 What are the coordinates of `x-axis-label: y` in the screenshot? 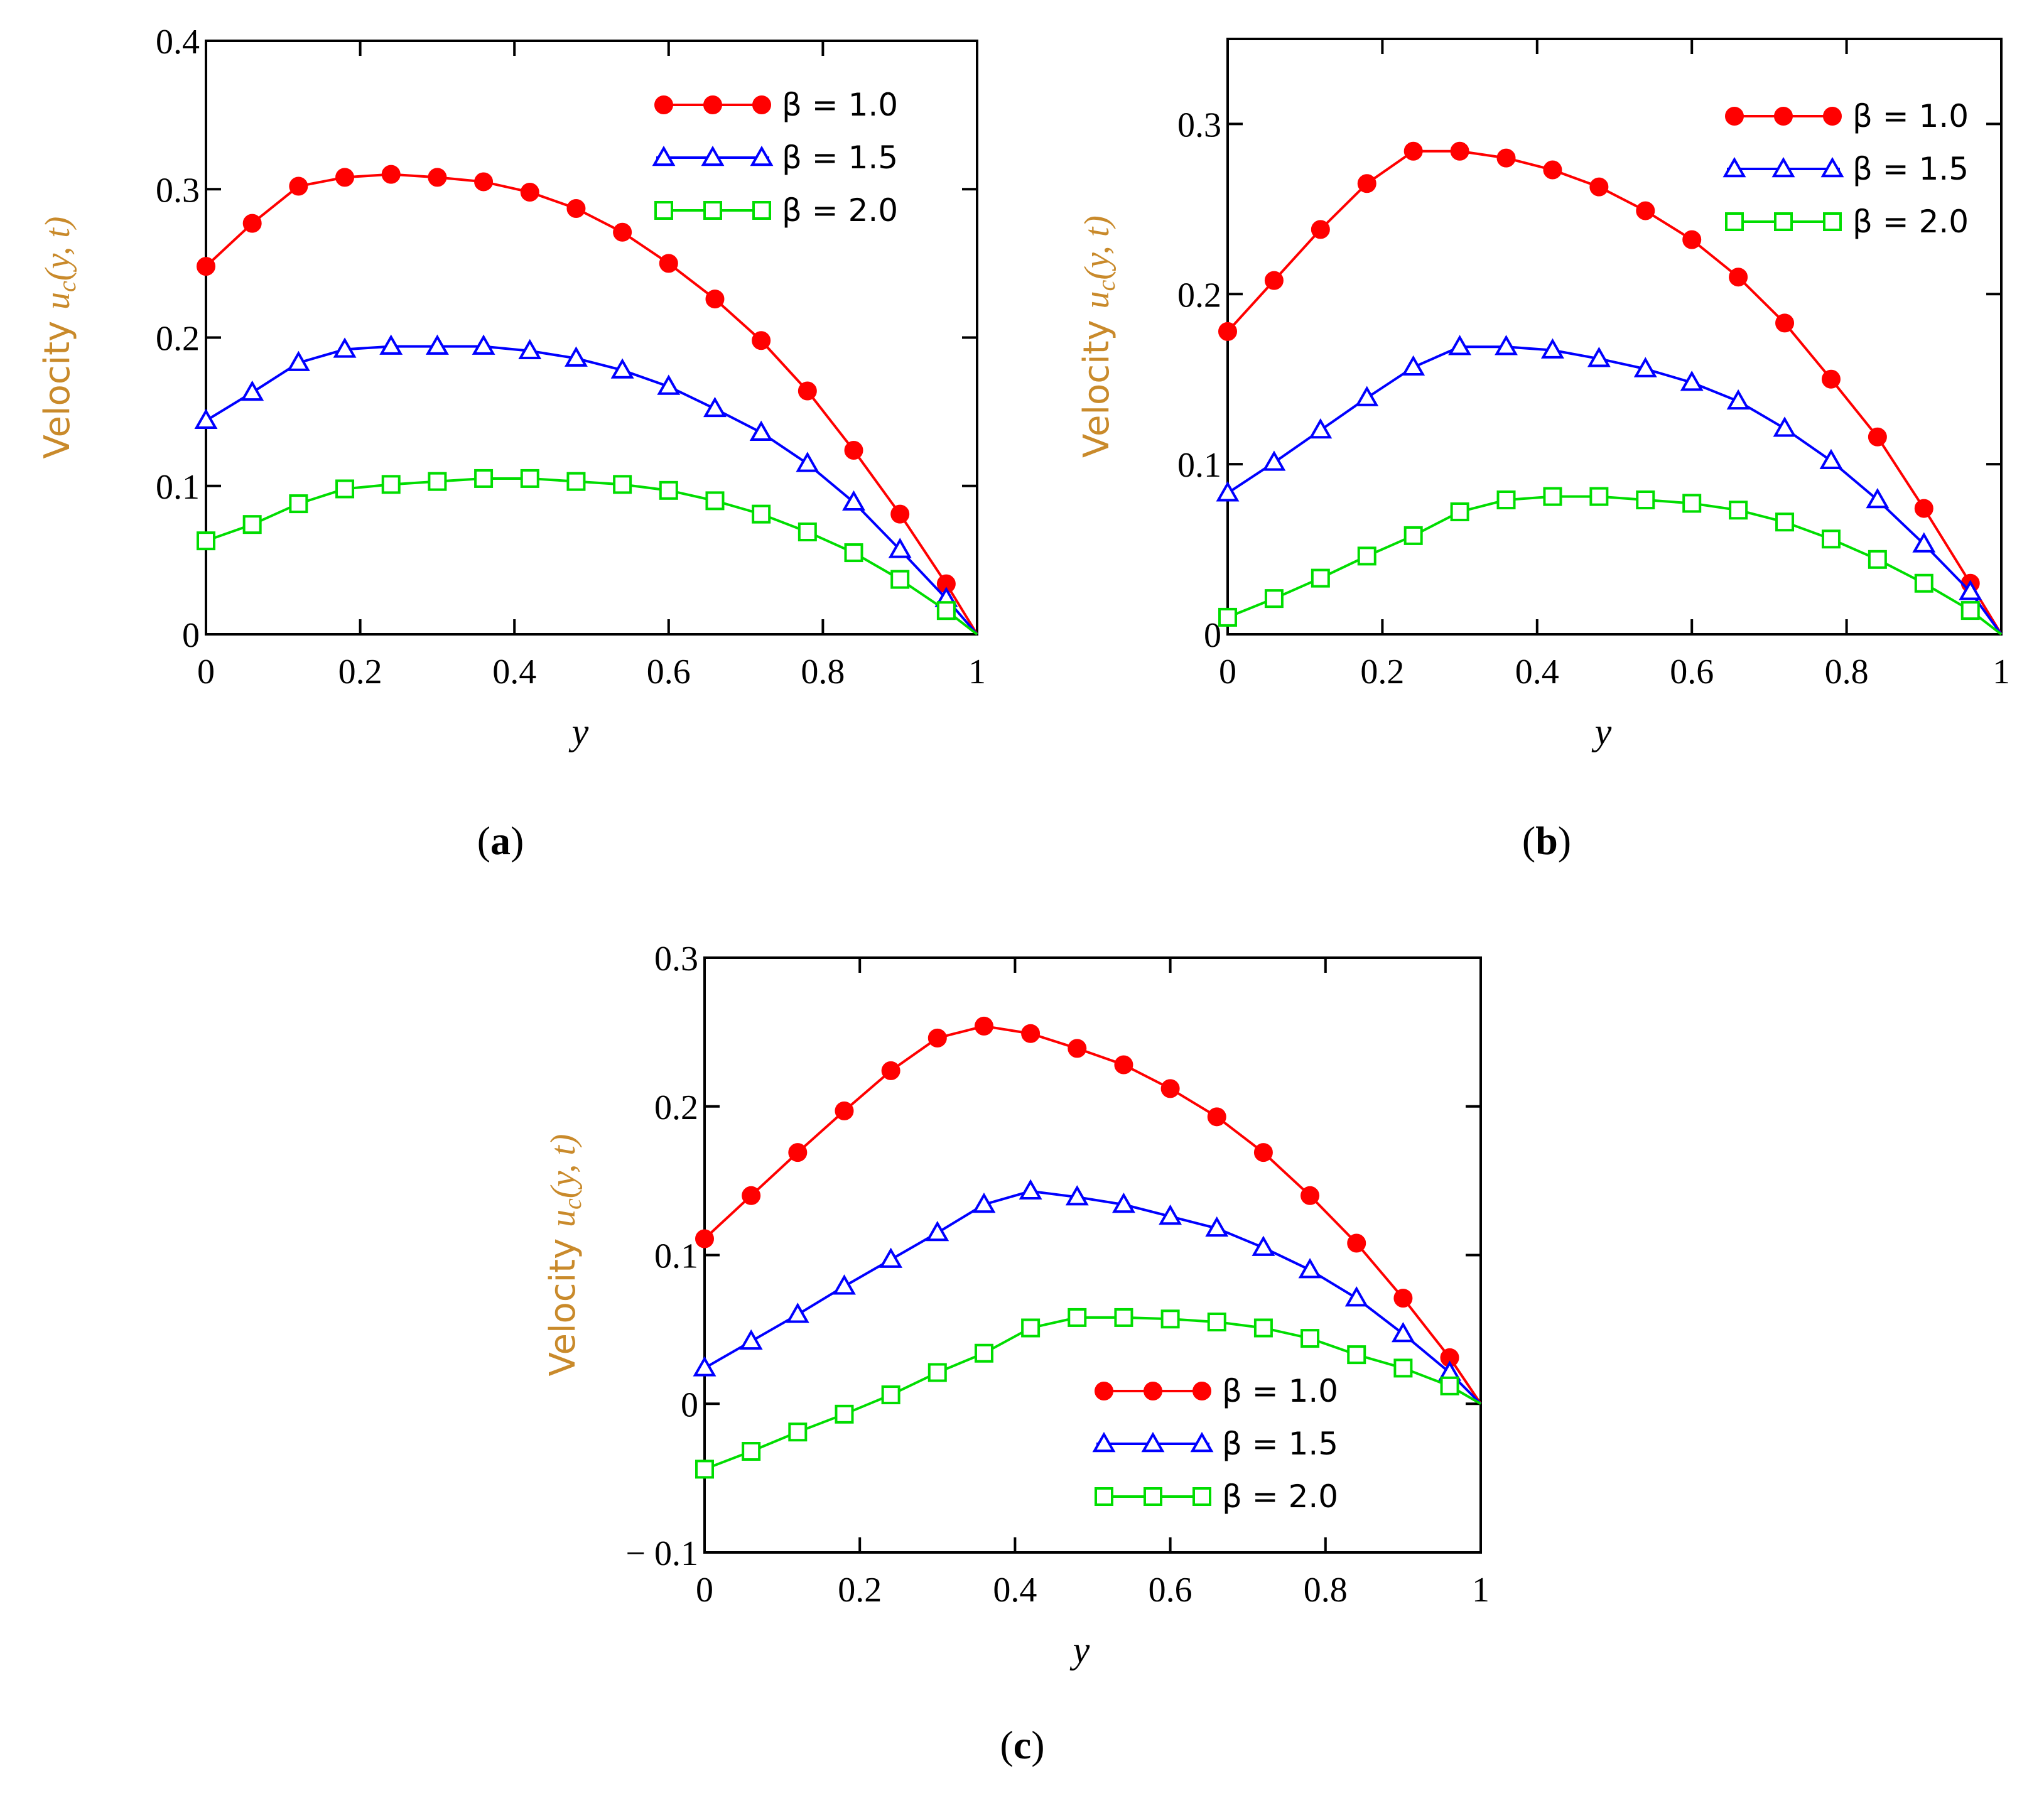 It's located at (1079, 1650).